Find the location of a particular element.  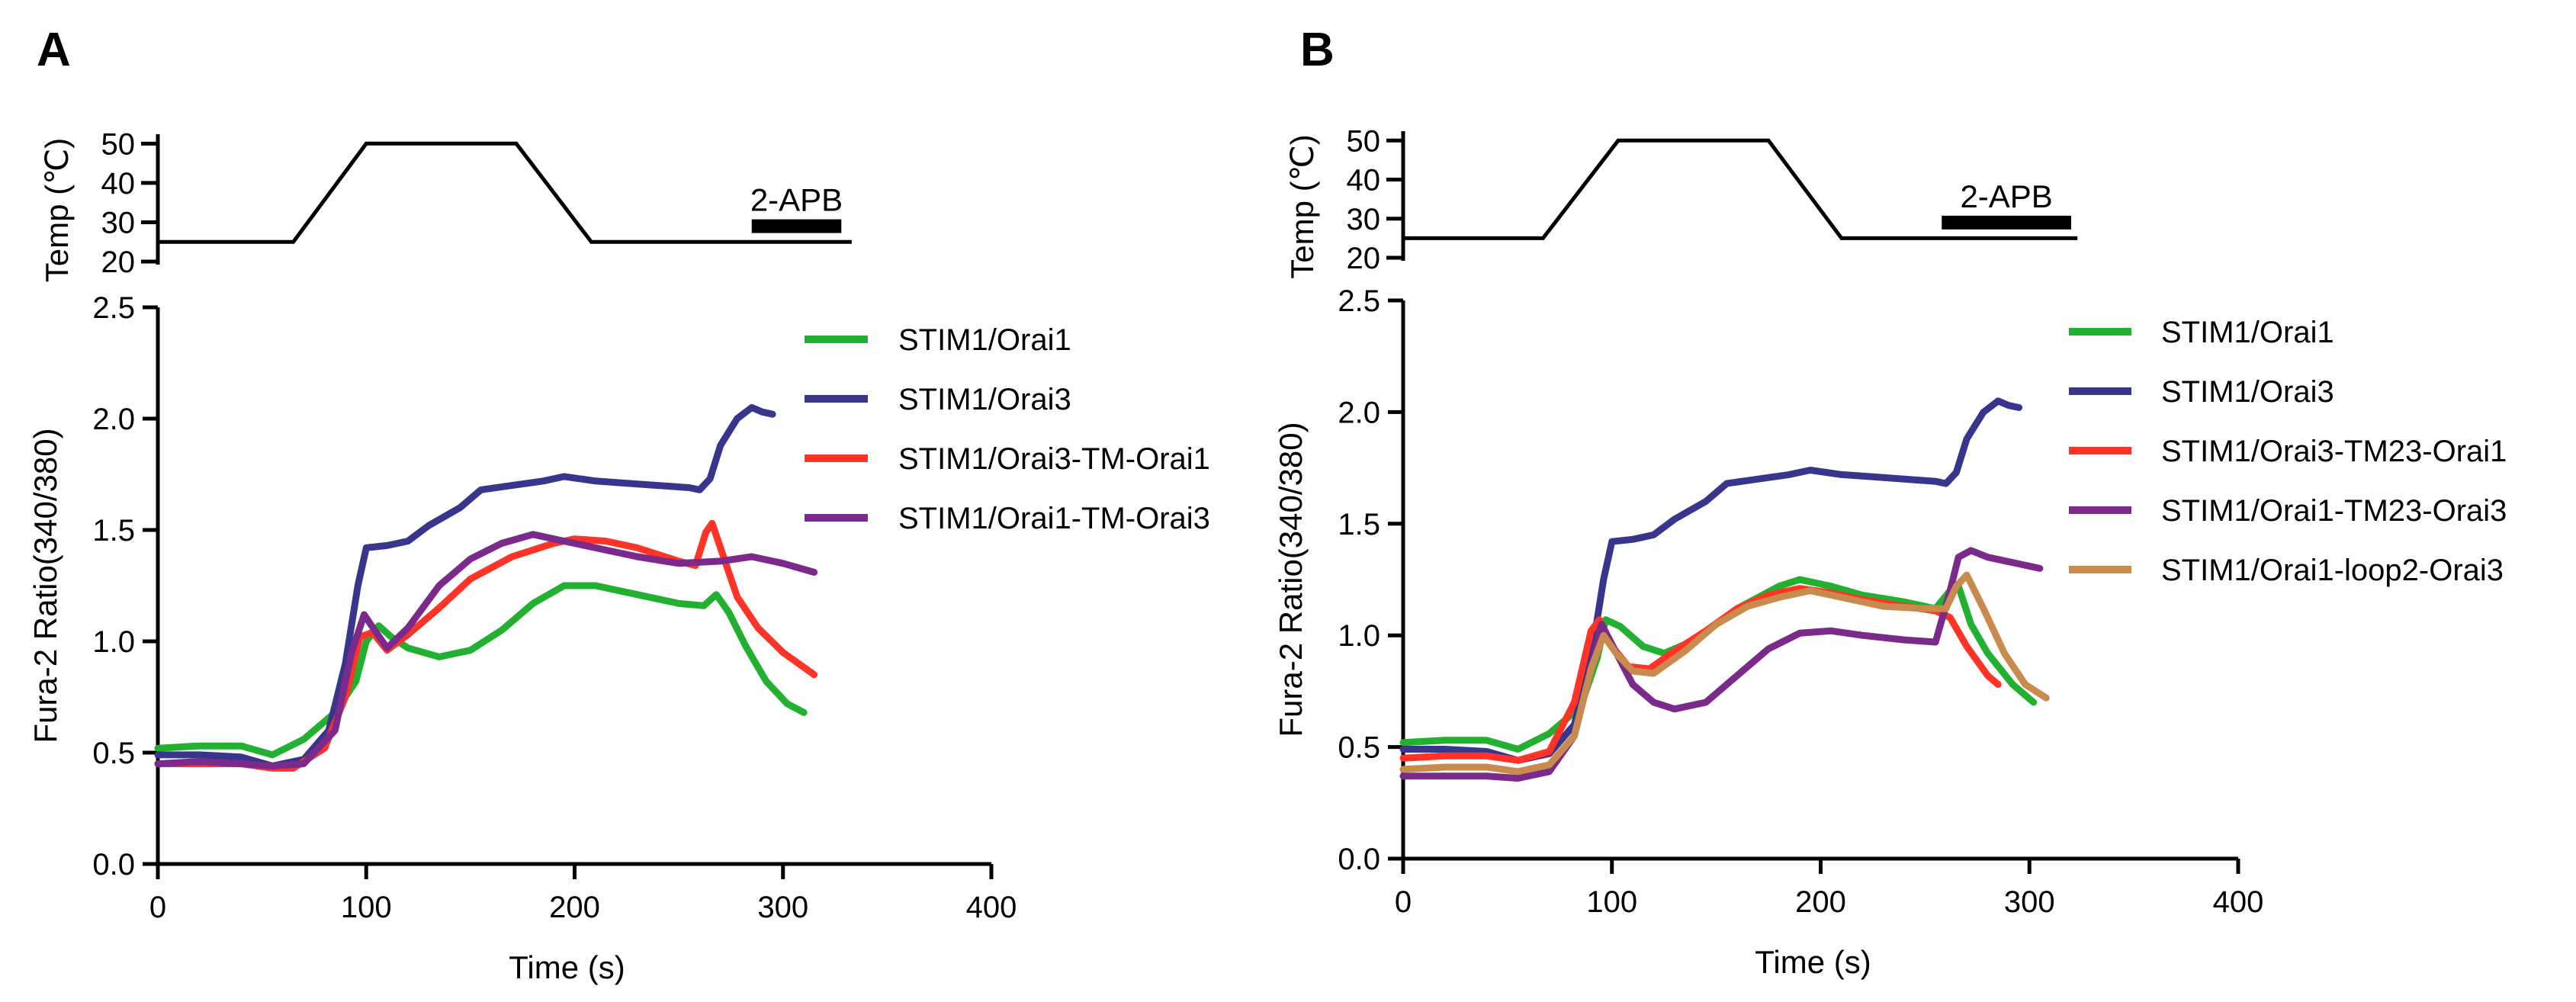

panel-letter: B is located at coordinates (1317, 50).